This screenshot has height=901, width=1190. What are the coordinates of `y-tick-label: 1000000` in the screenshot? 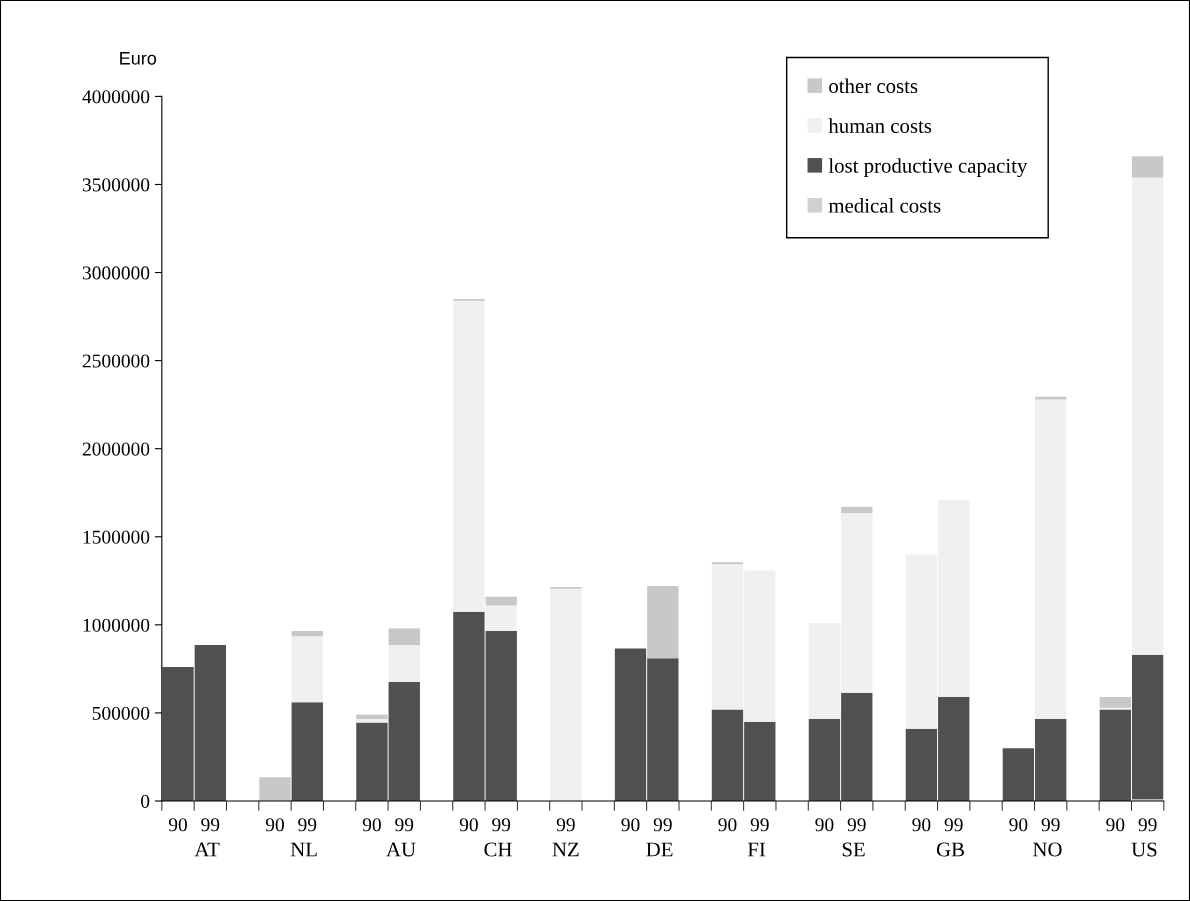 It's located at (116, 625).